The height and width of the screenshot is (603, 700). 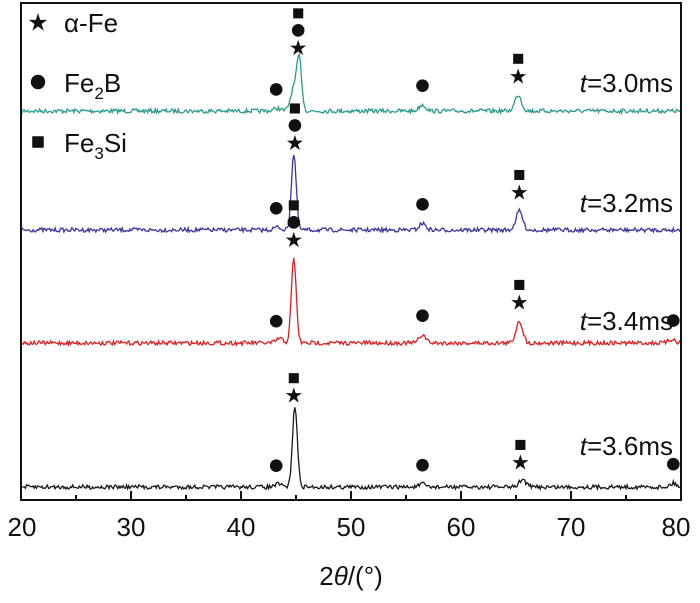 I want to click on legend-item: Fe3Si, so click(x=79, y=145).